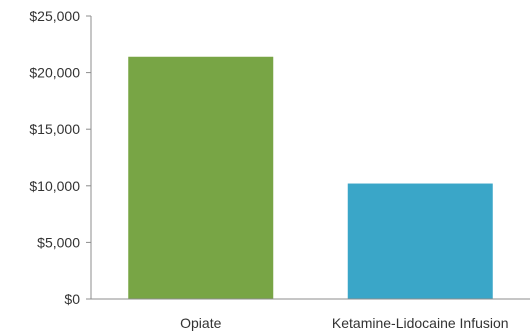 This screenshot has height=333, width=530. I want to click on x-axis-labels: Opiate Ketamine-Lidocaine Infusion, so click(344, 323).